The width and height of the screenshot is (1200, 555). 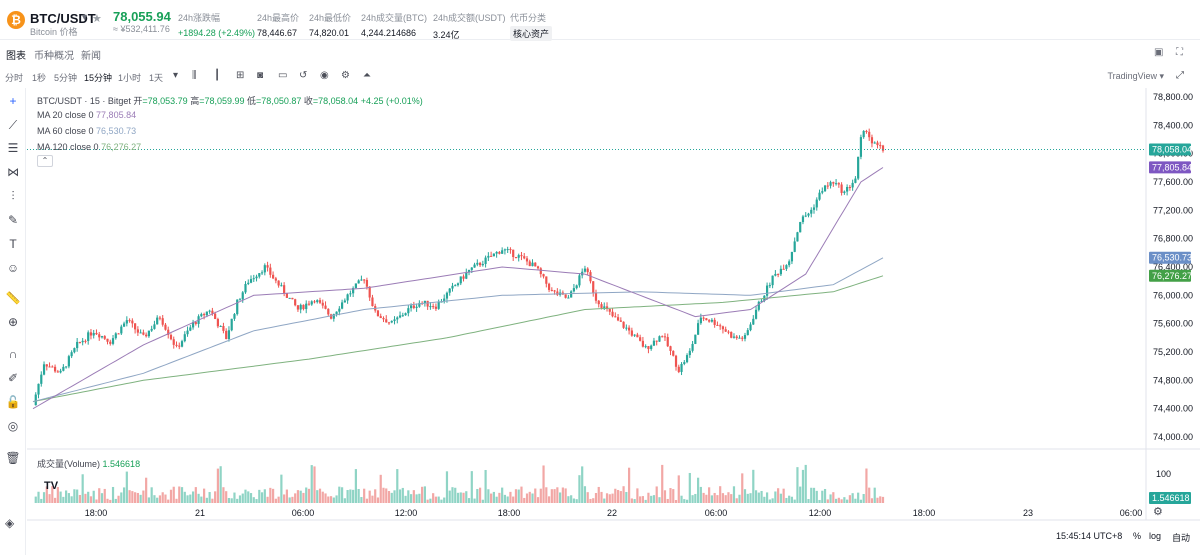 I want to click on interval-1h: 1小时, so click(x=130, y=78).